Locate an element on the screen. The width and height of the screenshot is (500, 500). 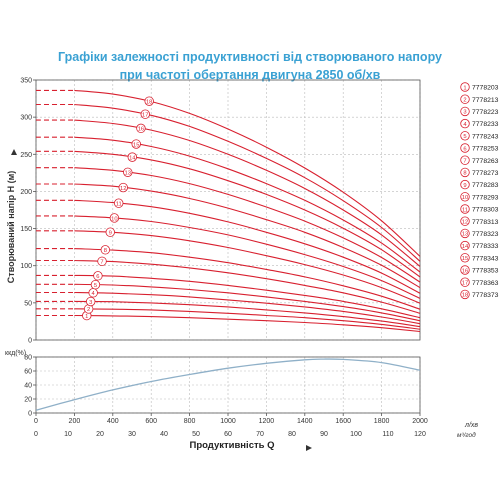
legend-marker-label: 18 is located at coordinates (465, 296).